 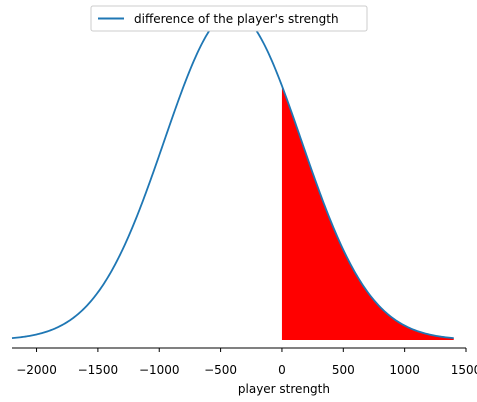 What do you see at coordinates (464, 370) in the screenshot?
I see `x-tick-label: 1500` at bounding box center [464, 370].